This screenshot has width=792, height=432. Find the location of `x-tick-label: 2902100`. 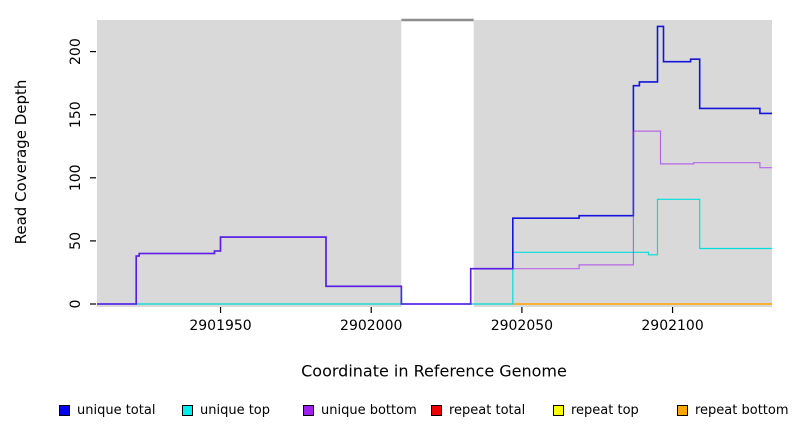

x-tick-label: 2902100 is located at coordinates (672, 326).